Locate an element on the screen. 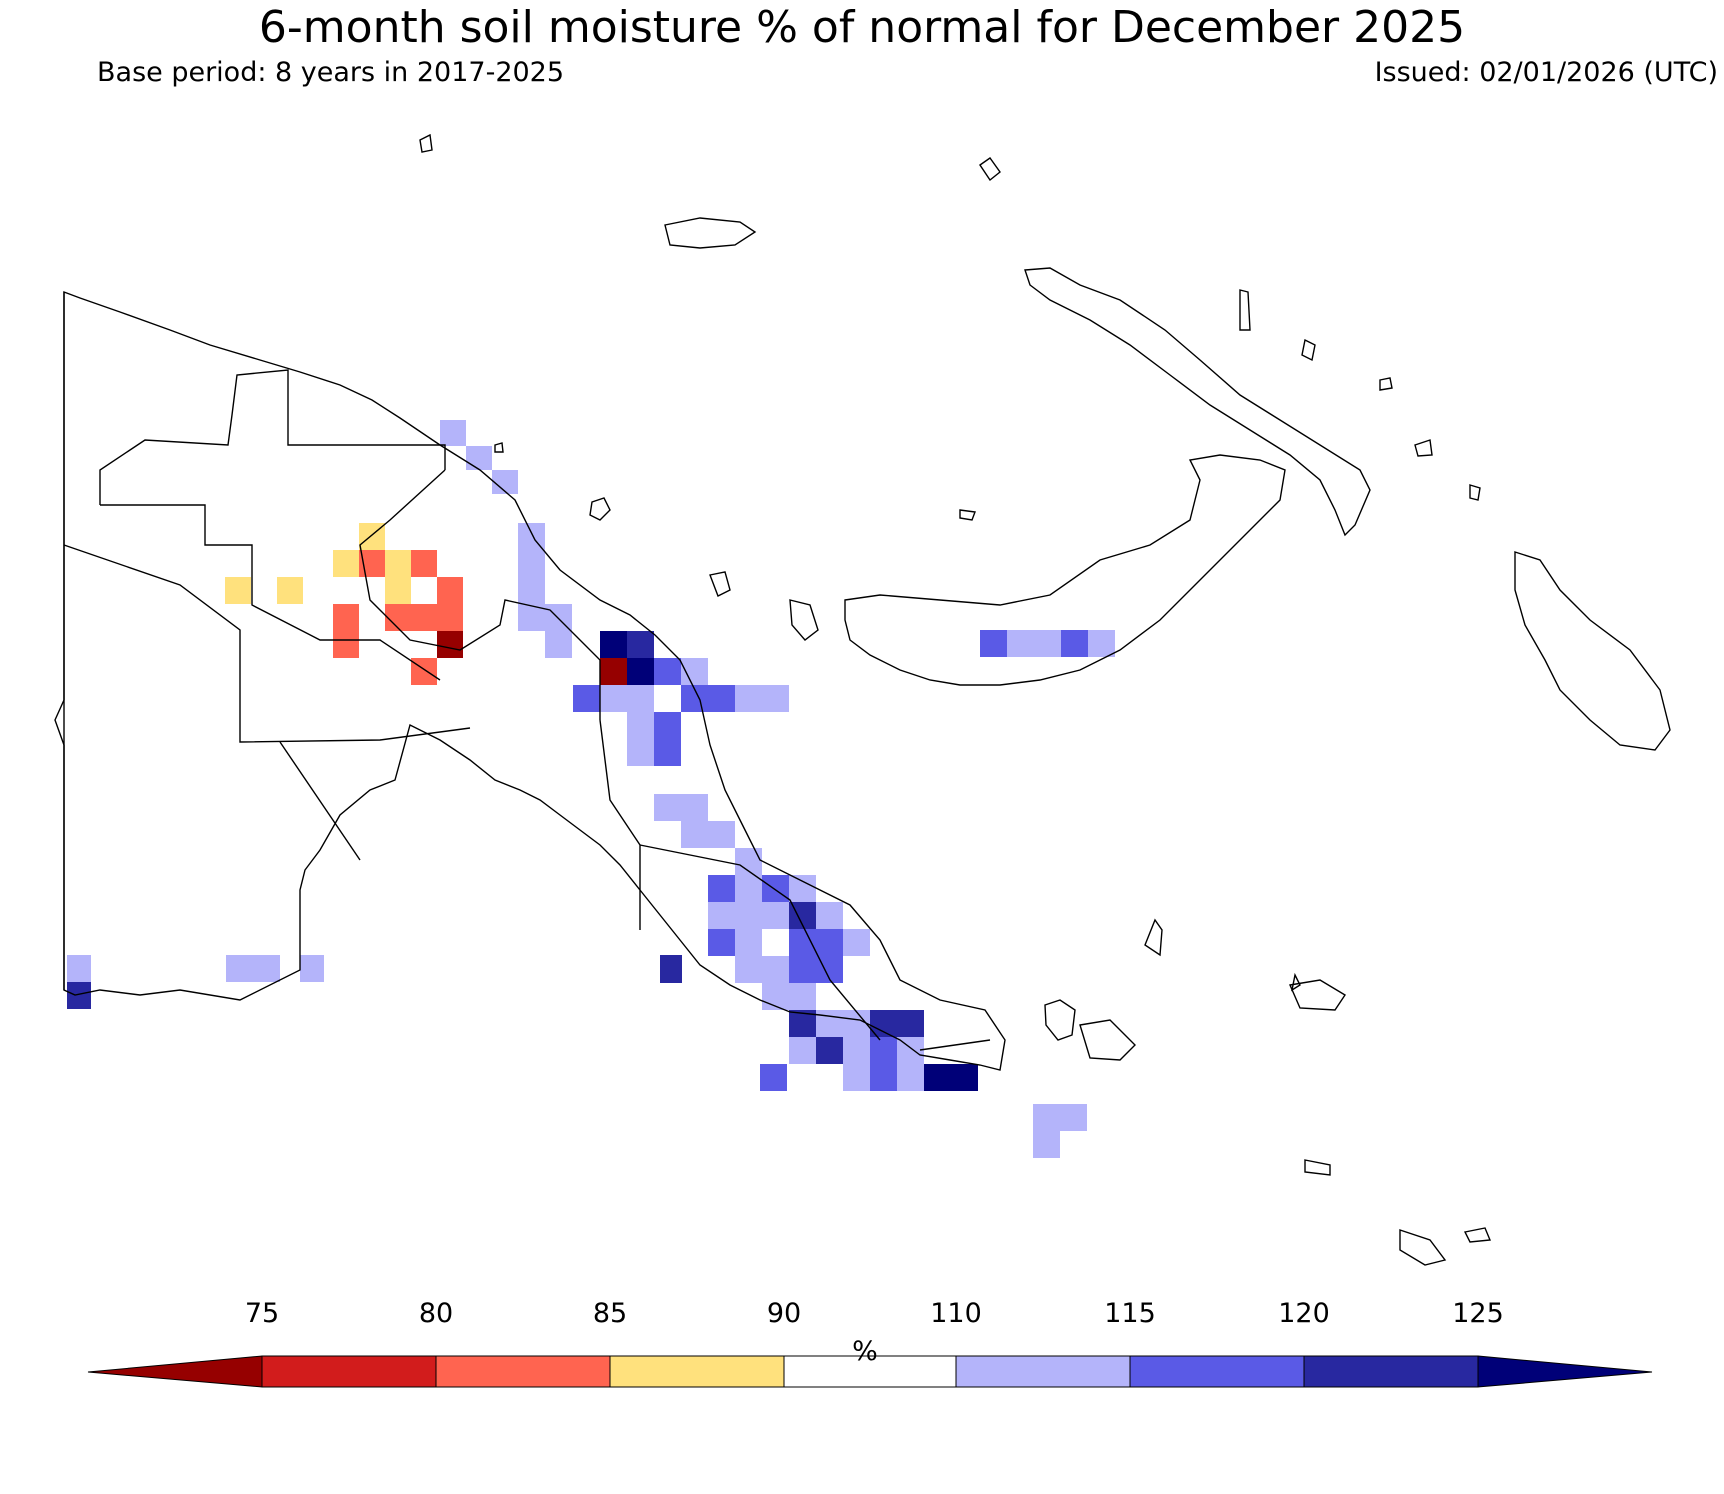  colorbar-tick-125: 125 is located at coordinates (1478, 1313).